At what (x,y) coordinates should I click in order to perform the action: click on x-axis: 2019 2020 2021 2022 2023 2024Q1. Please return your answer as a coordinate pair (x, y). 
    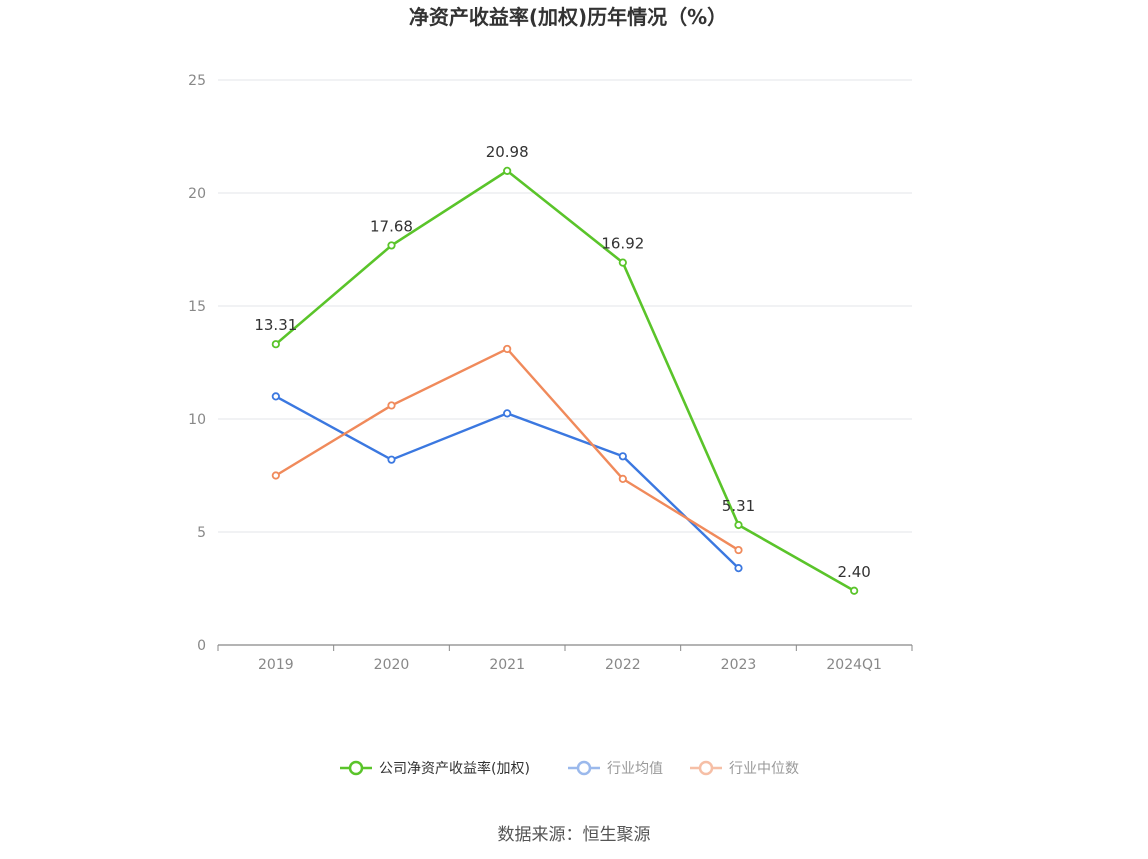
    Looking at the image, I should click on (565, 658).